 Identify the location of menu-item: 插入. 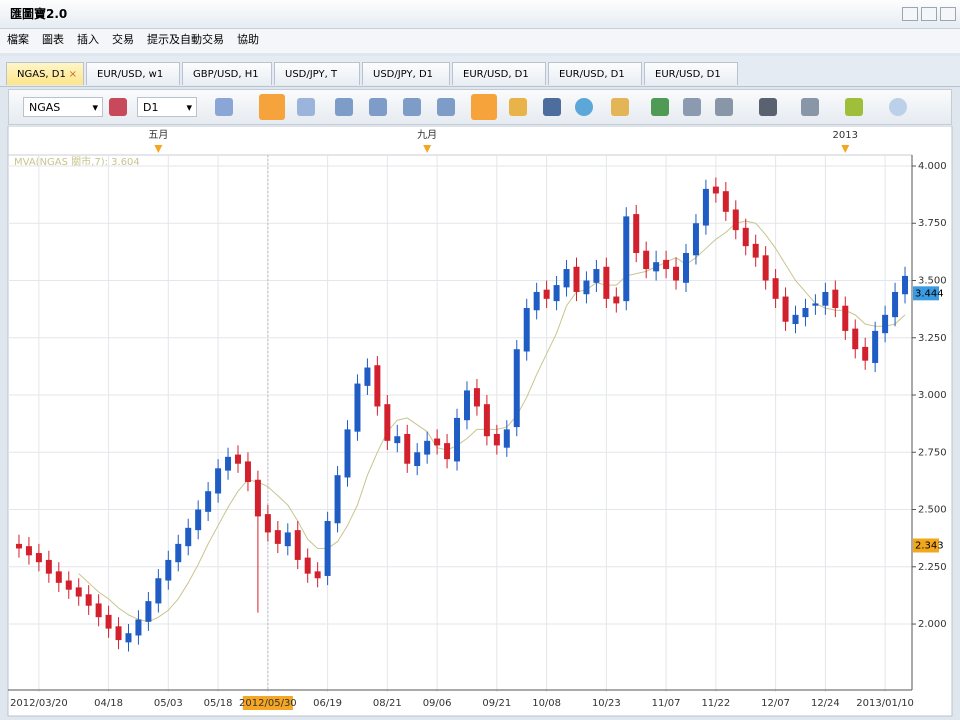
(88, 39).